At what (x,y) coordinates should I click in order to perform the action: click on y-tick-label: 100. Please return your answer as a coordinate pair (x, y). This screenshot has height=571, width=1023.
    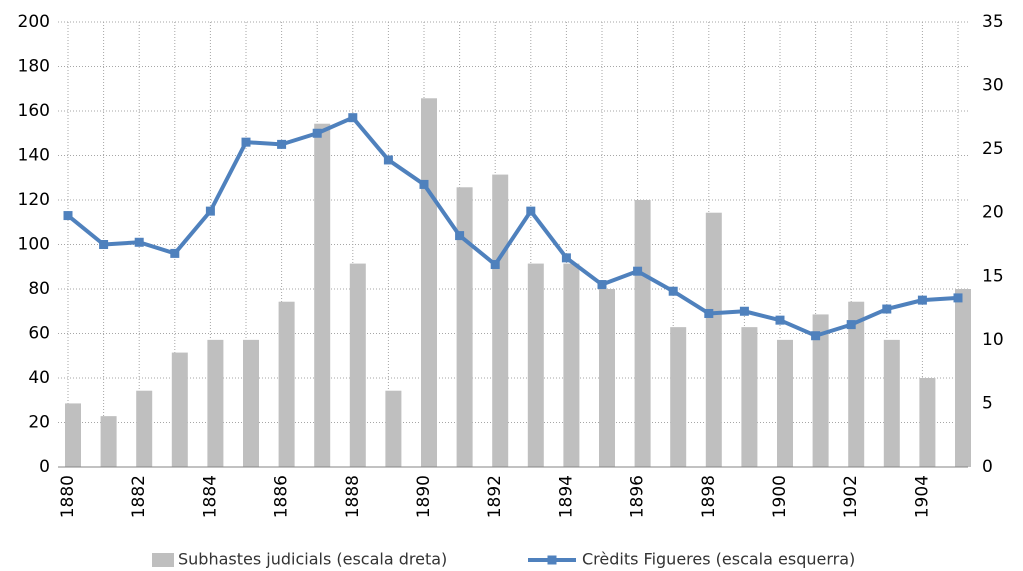
    Looking at the image, I should click on (34, 245).